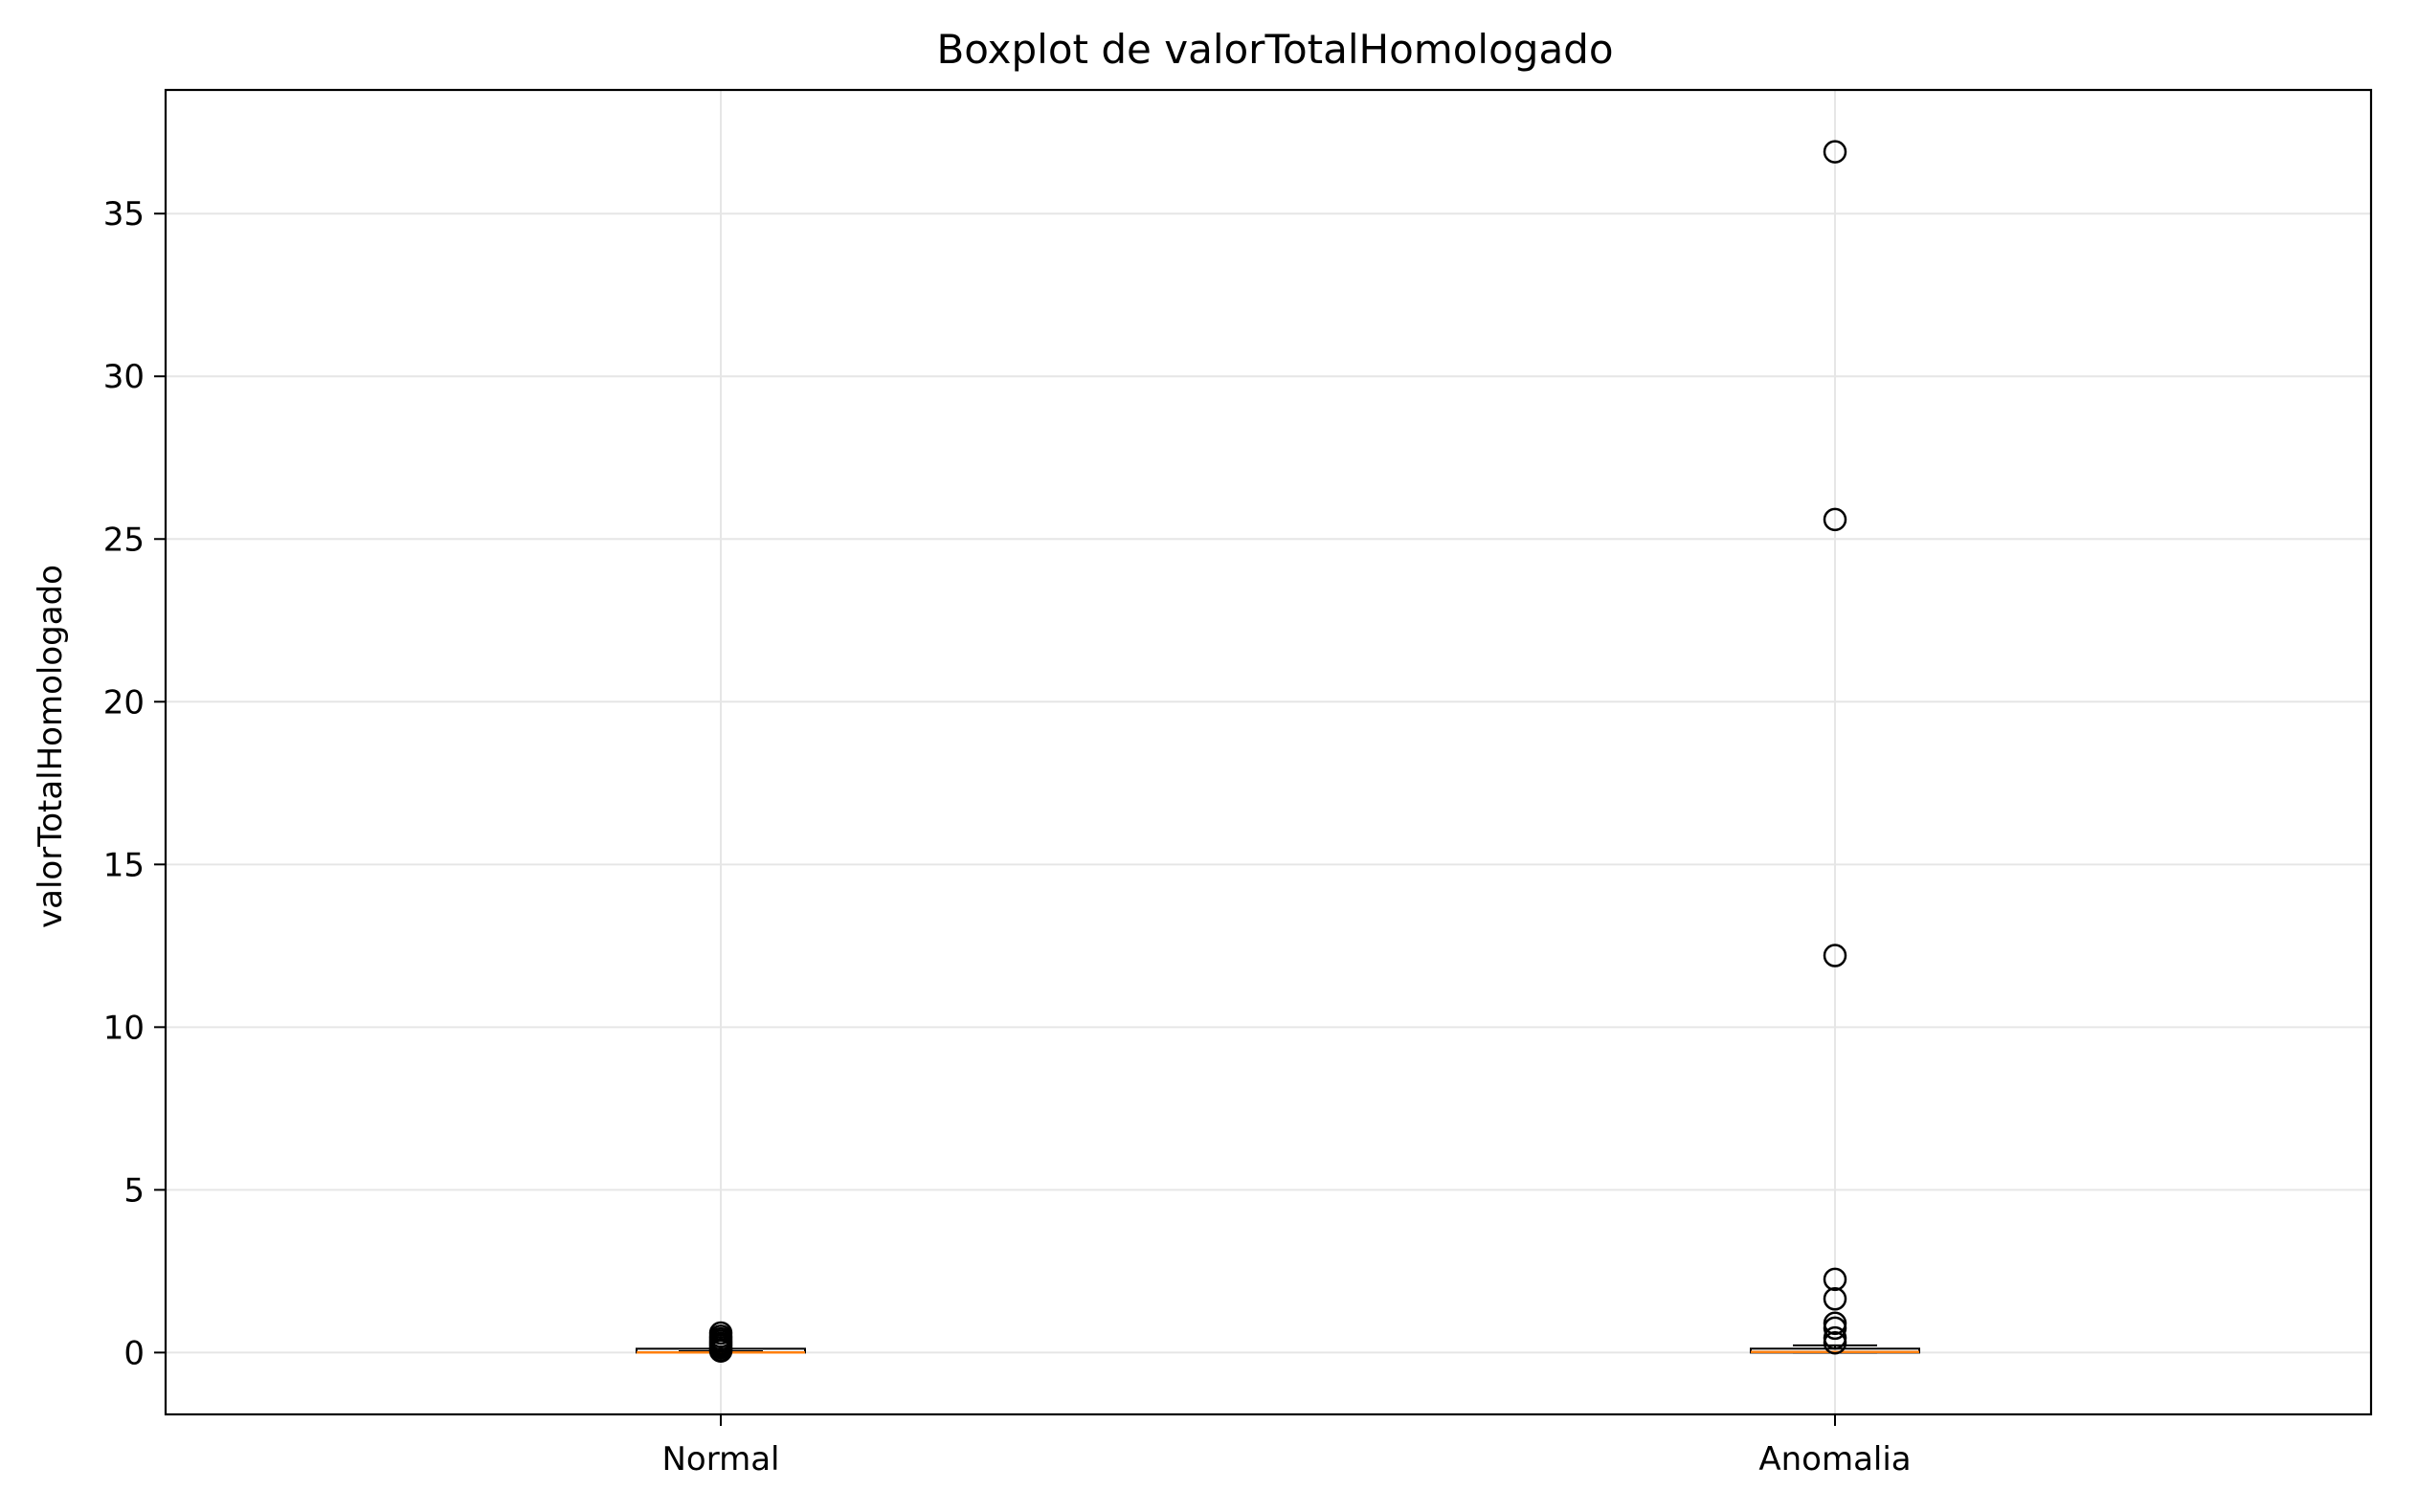 This screenshot has height=1512, width=2417. I want to click on chart-title: Boxplot de valorTotalHomologado, so click(1274, 49).